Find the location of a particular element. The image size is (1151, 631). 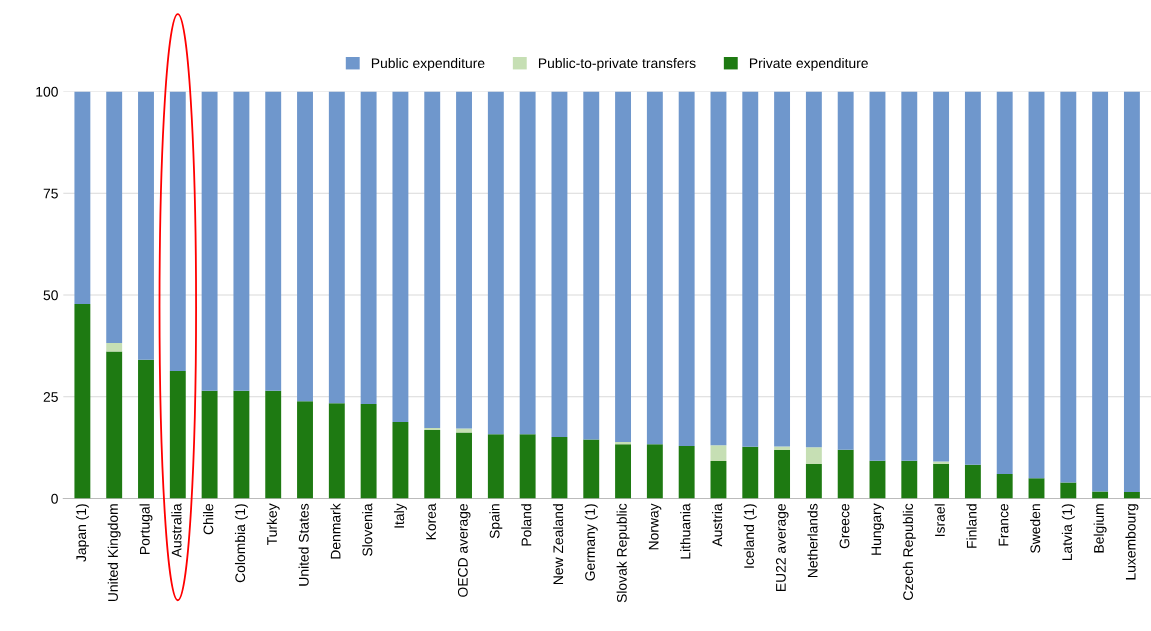

x-tick-label: Chile is located at coordinates (208, 519).